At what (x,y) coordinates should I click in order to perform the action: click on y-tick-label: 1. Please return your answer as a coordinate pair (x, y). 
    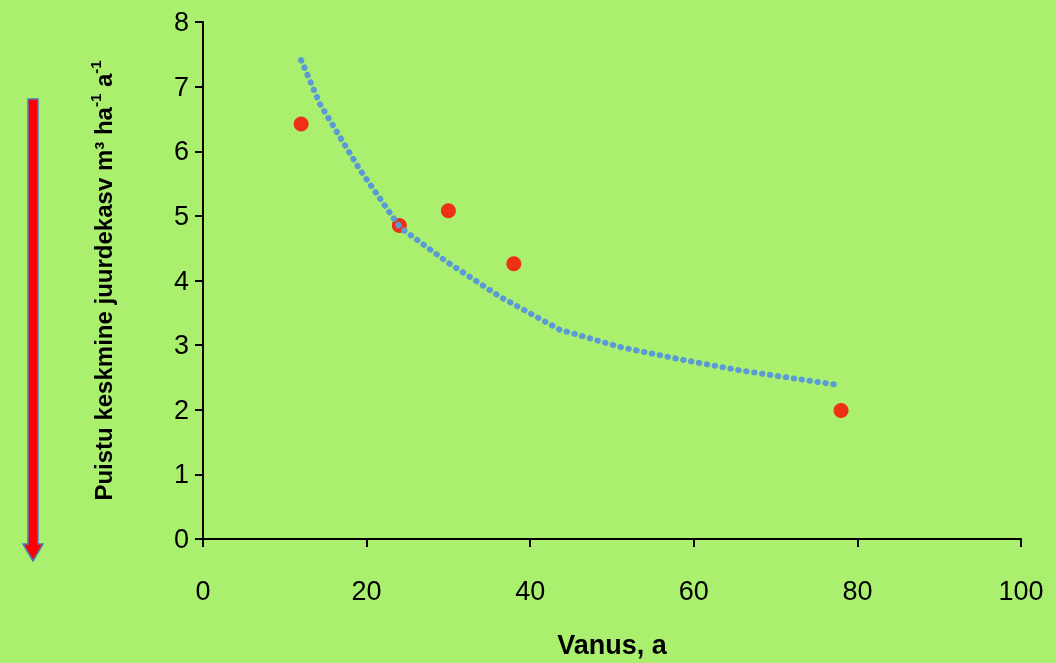
    Looking at the image, I should click on (181, 474).